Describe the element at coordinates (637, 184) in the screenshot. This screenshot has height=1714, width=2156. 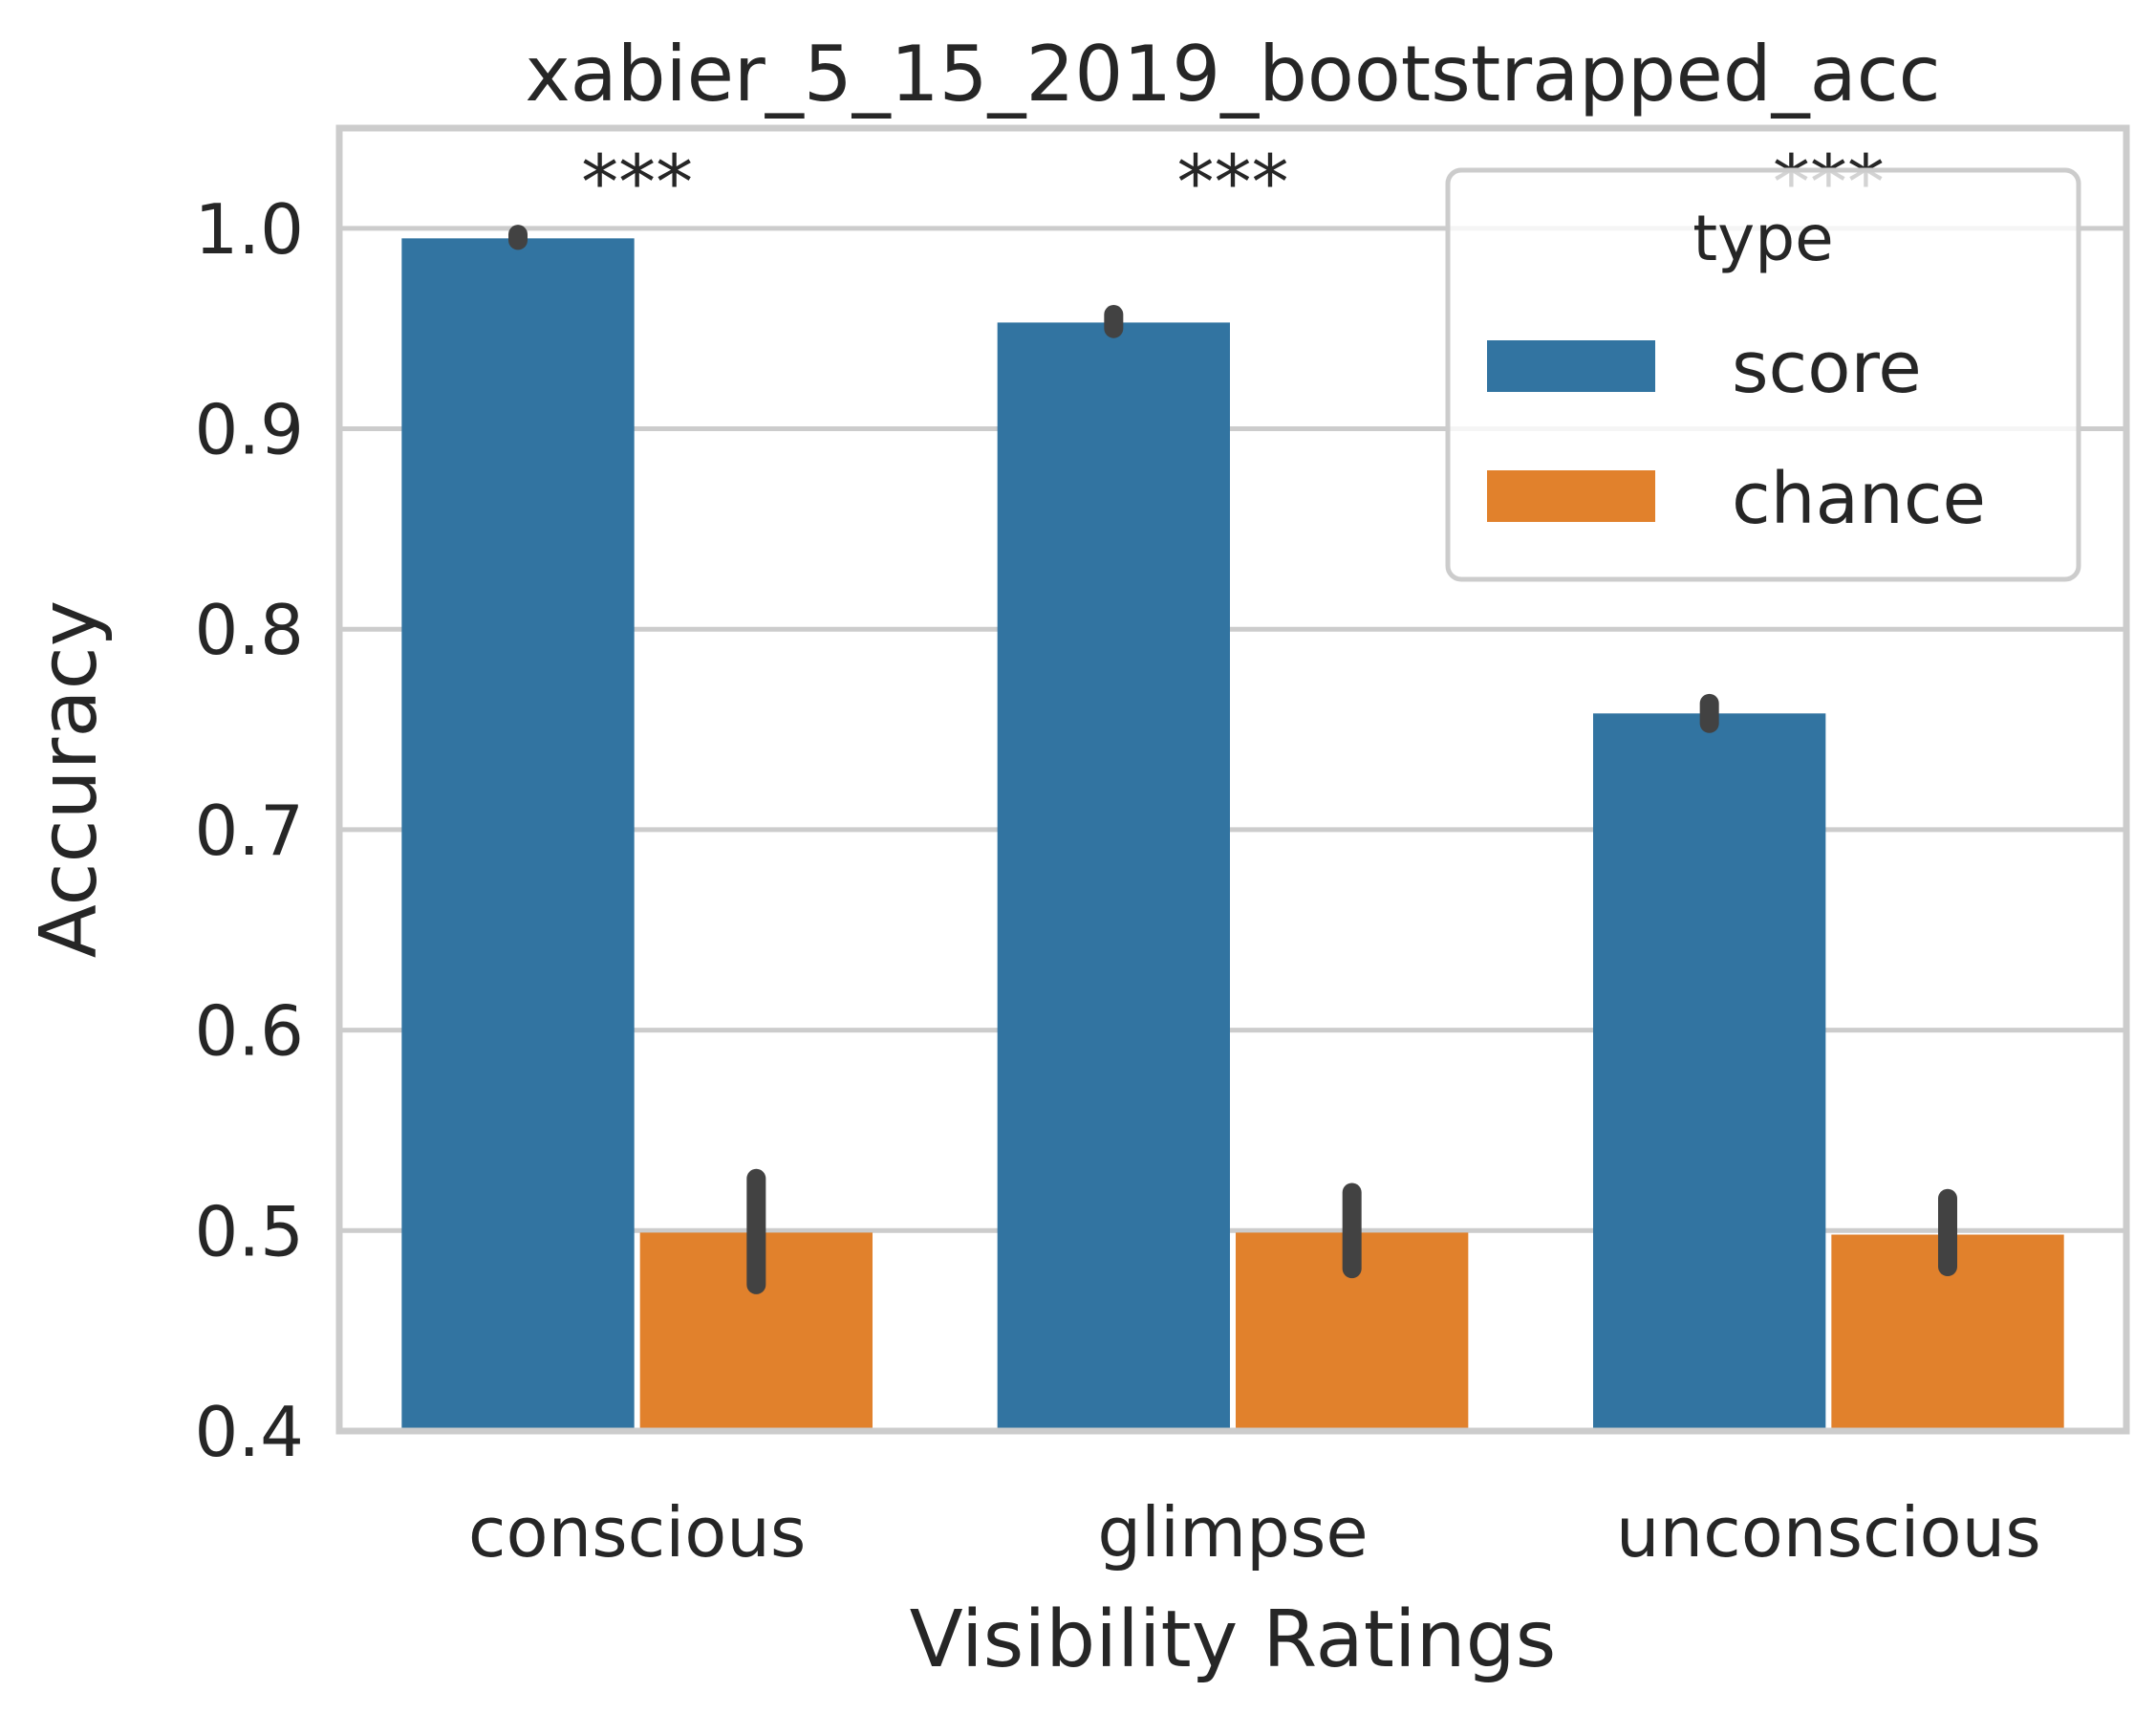
I see `significance-marker-conscious: ***` at that location.